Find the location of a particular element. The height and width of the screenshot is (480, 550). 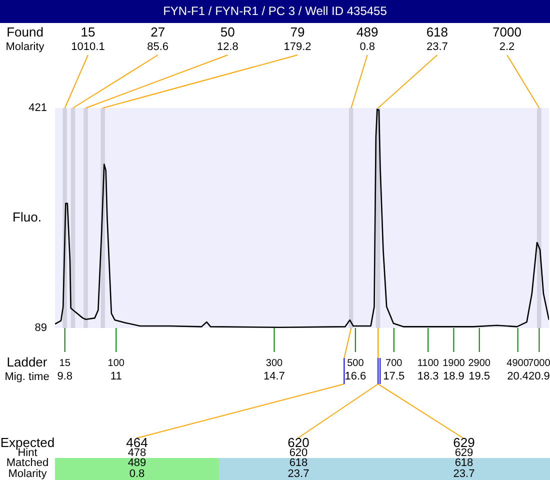

annotation: 1900 is located at coordinates (454, 363).